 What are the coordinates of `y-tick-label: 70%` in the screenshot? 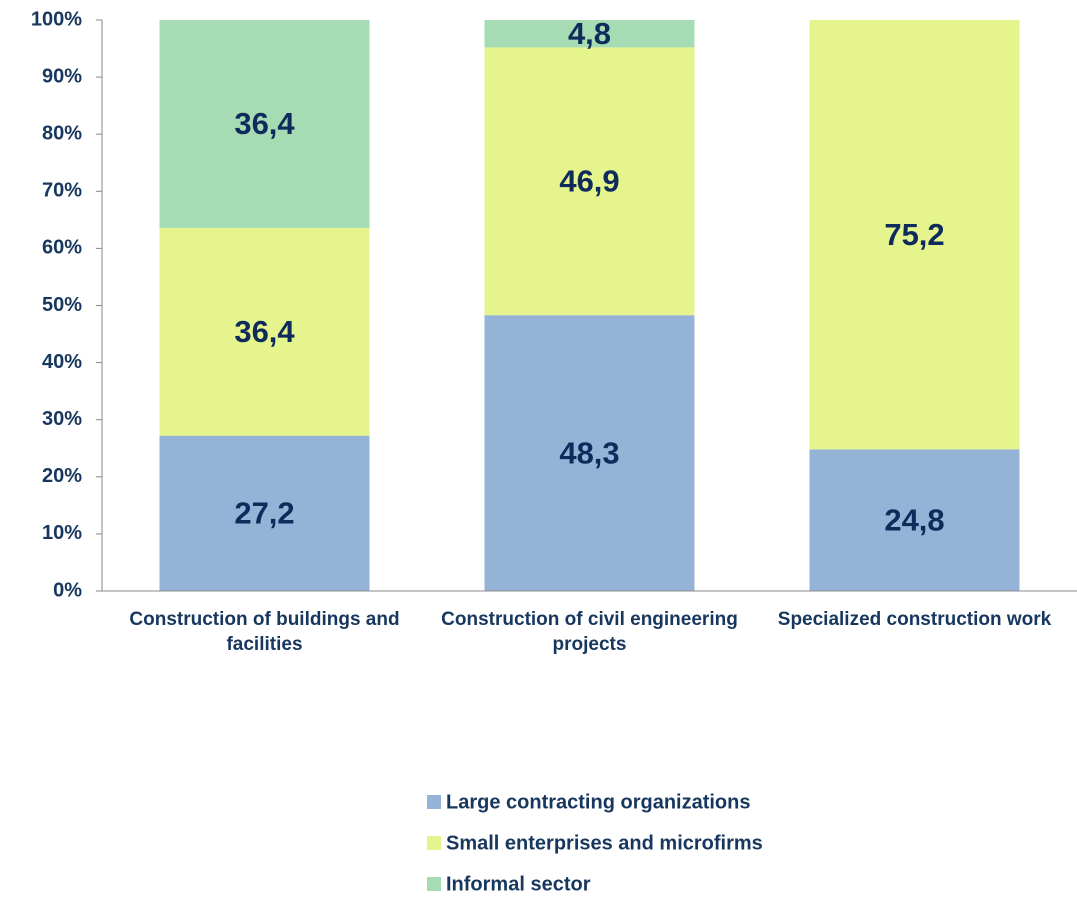 It's located at (62, 191).